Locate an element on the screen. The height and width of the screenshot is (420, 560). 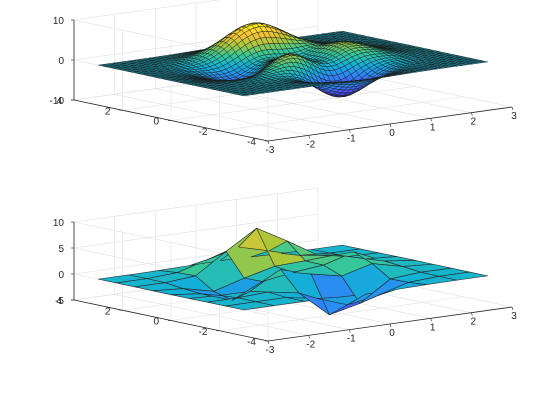
z-tick-label: -10 is located at coordinates (57, 101).